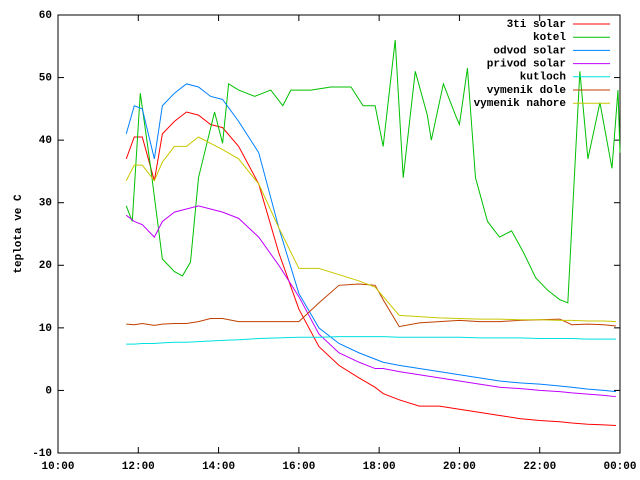 The height and width of the screenshot is (480, 640). I want to click on data-line, so click(371, 340).